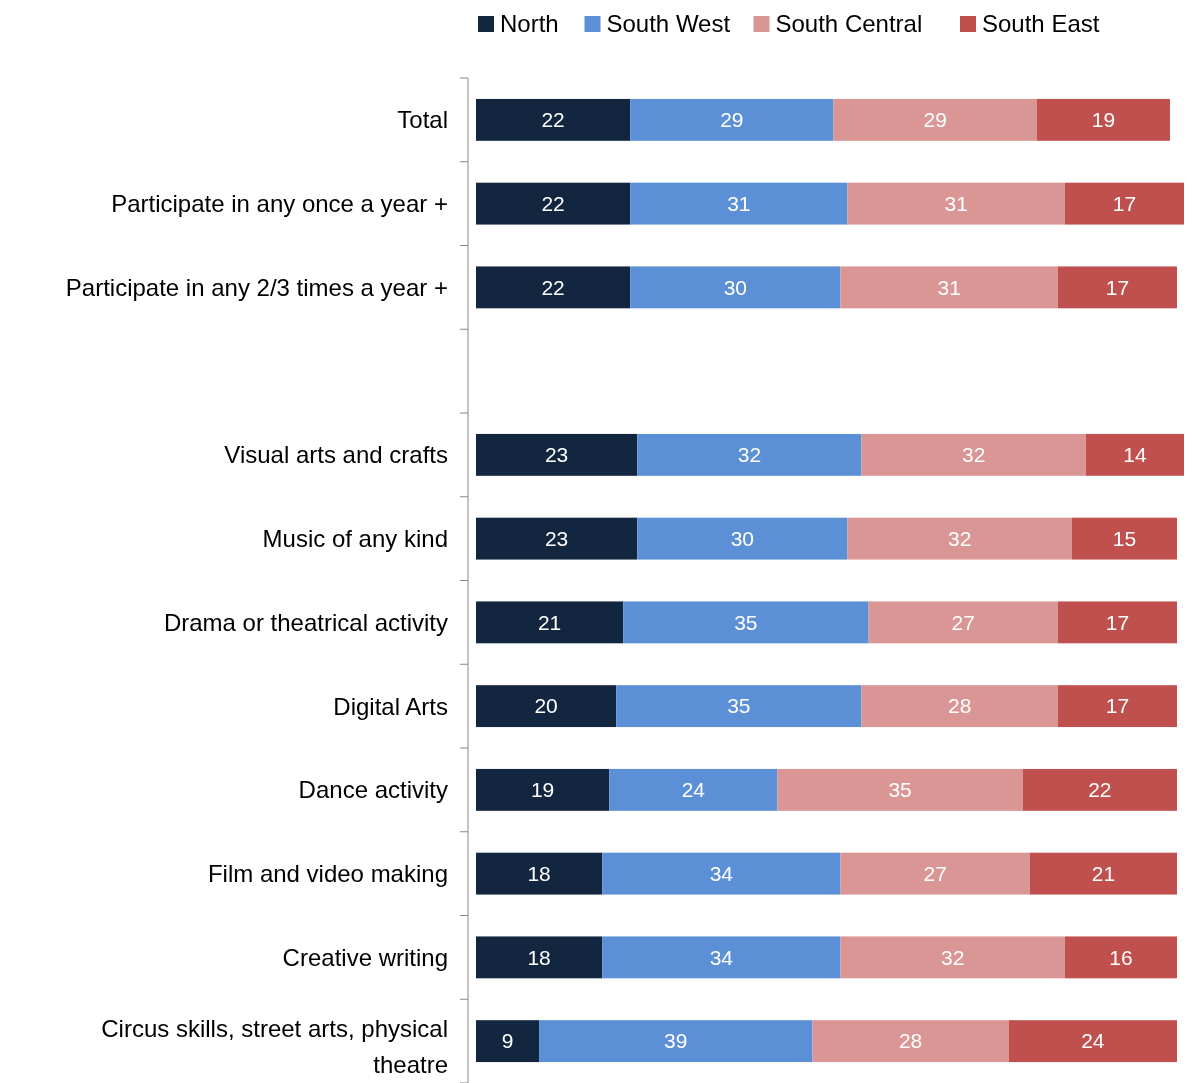 This screenshot has height=1083, width=1192. What do you see at coordinates (422, 120) in the screenshot?
I see `y-tick-label: Total` at bounding box center [422, 120].